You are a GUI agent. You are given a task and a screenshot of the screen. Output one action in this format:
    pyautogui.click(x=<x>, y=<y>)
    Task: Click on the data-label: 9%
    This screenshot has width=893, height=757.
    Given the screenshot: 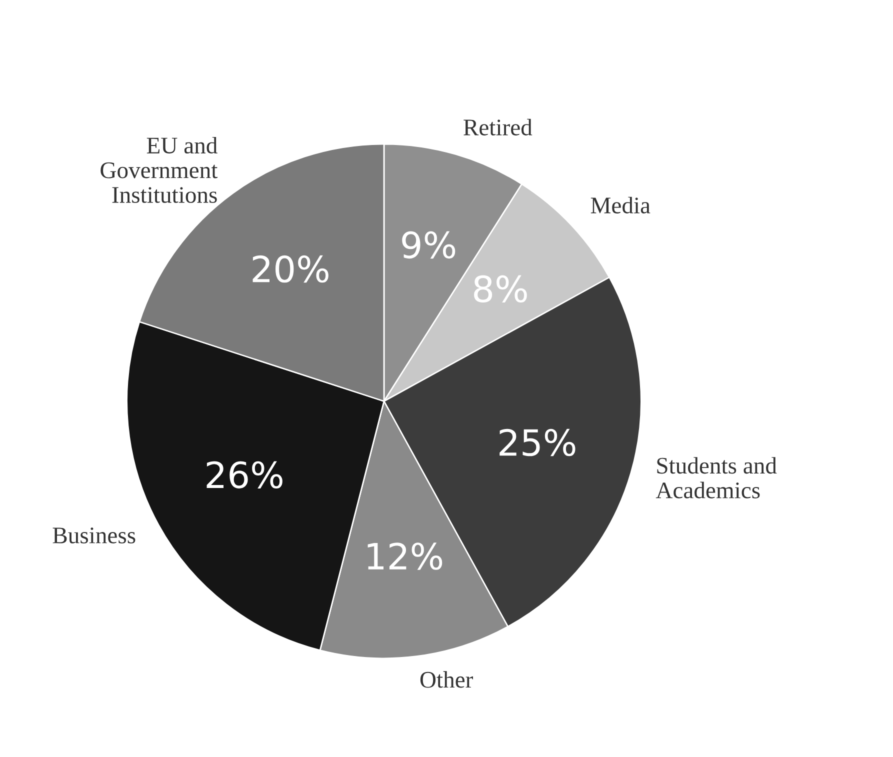 What is the action you would take?
    pyautogui.click(x=429, y=245)
    